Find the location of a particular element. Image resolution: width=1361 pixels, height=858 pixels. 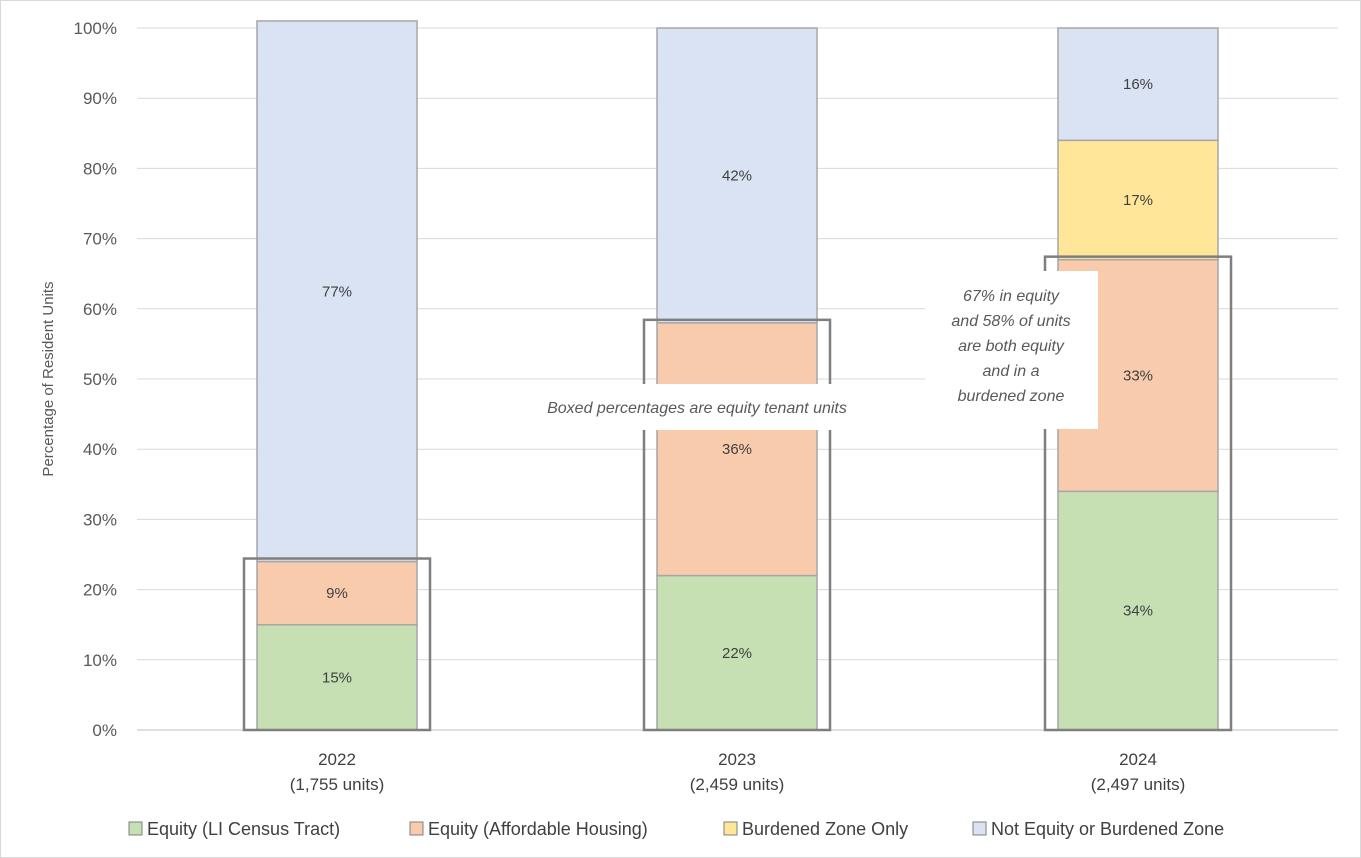

x-category-units: (2,497 units) is located at coordinates (1138, 784).